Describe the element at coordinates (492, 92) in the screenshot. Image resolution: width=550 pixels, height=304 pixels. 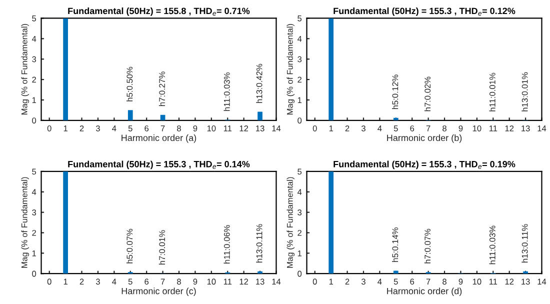
I see `annotation: h11:0.01%` at that location.